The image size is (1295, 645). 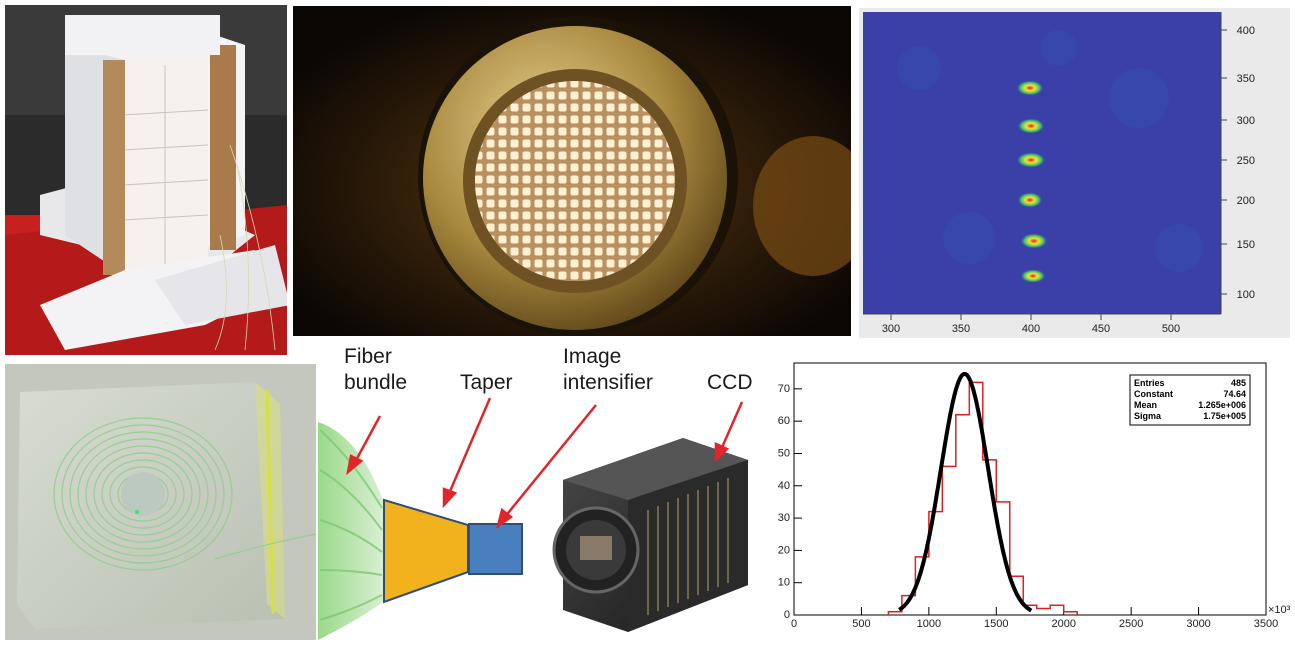 I want to click on stats-constant-label: Constant, so click(x=1153, y=394).